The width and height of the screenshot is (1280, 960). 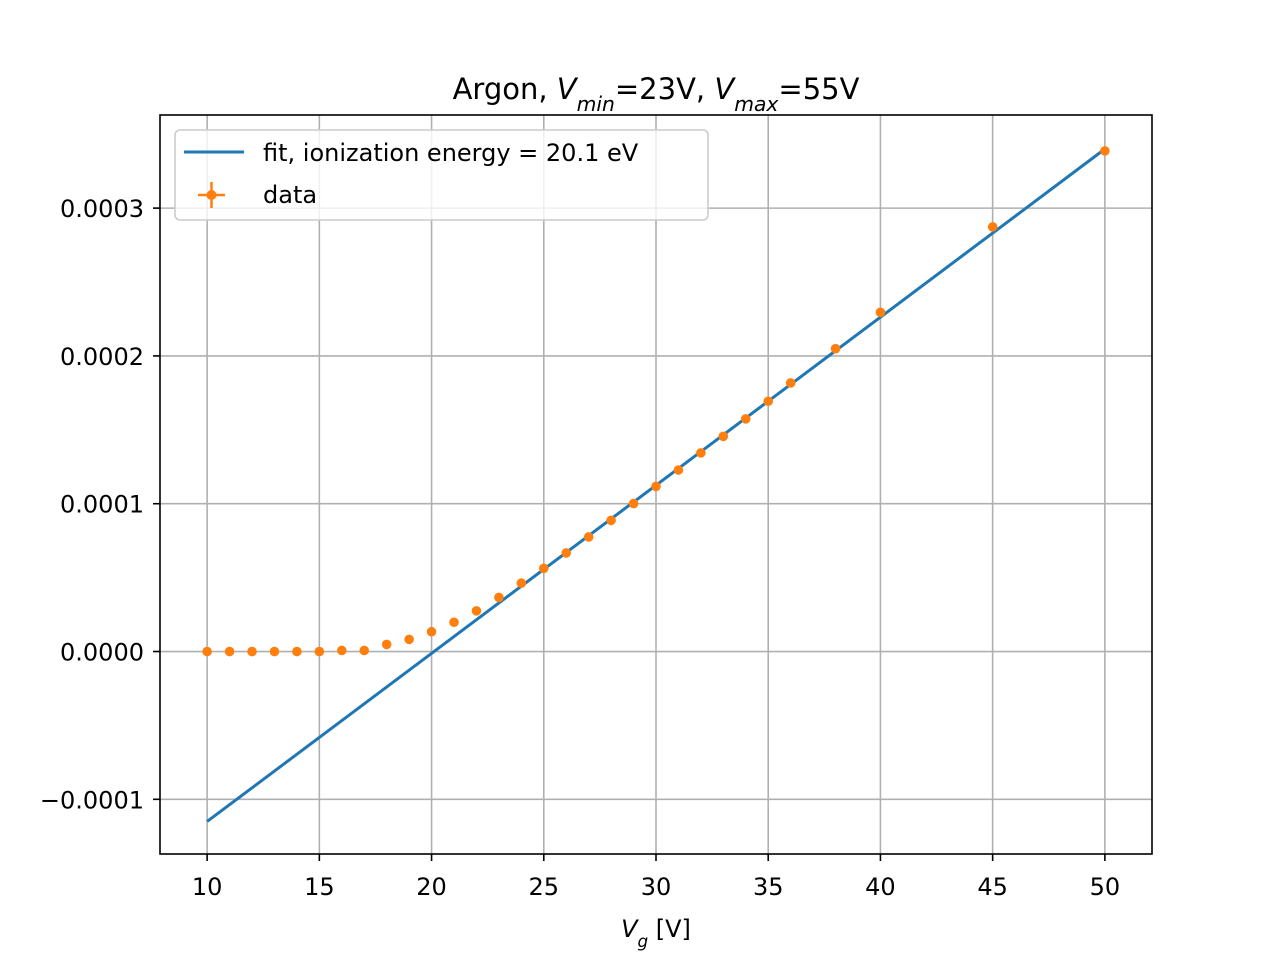 I want to click on x-axis-label: Vg [V], so click(x=656, y=933).